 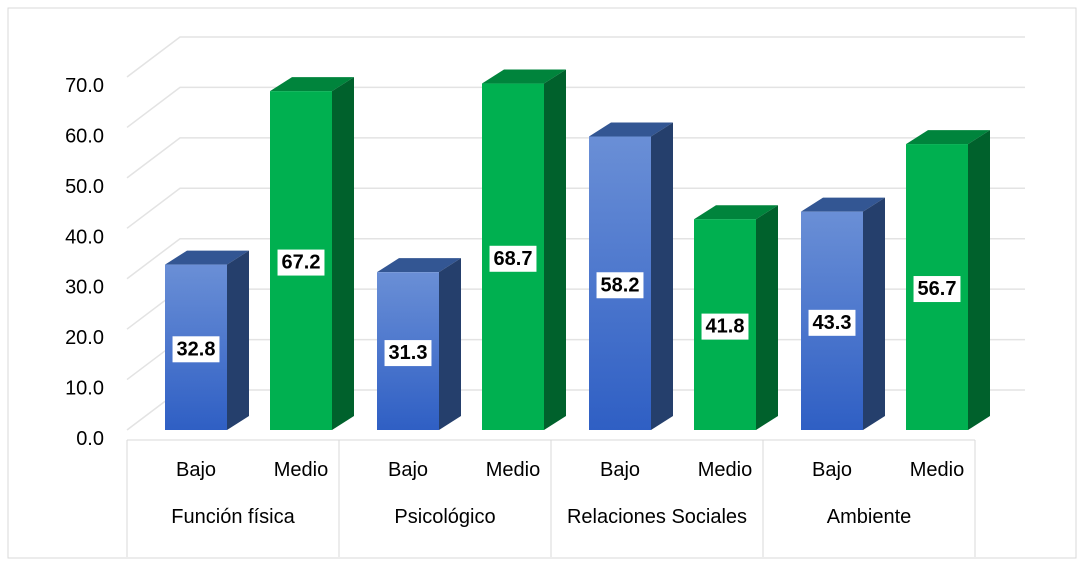 I want to click on y-tick-label: 10.0, so click(x=84, y=389).